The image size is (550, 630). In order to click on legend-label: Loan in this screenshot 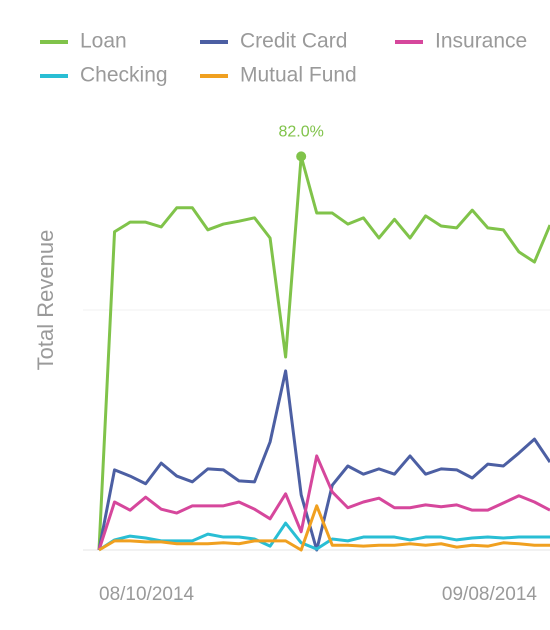, I will do `click(103, 41)`.